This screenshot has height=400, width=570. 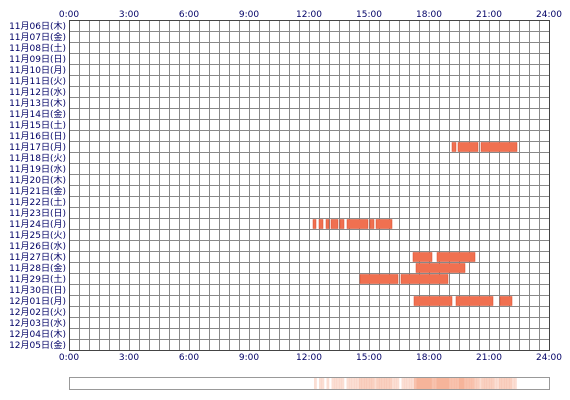 I want to click on x-tick-label-bottom: 3:00, so click(x=129, y=358).